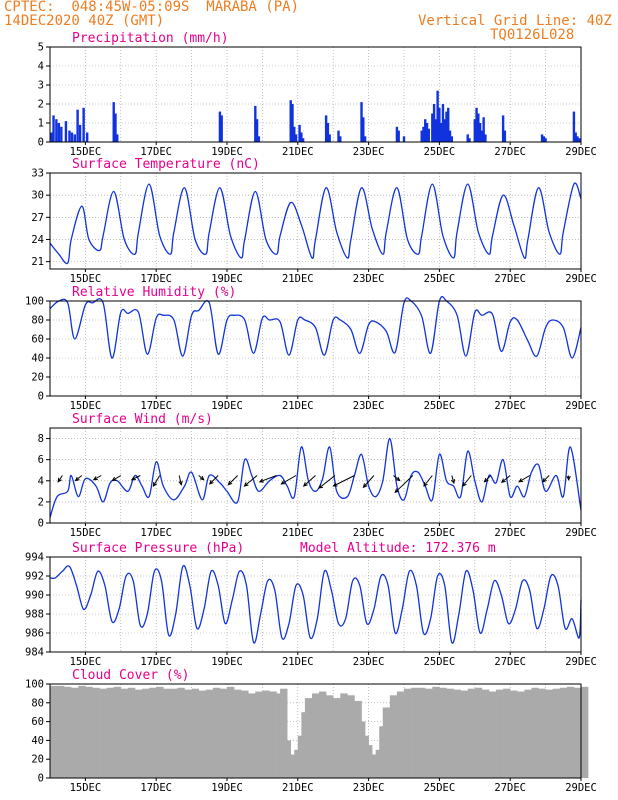 The height and width of the screenshot is (800, 618). What do you see at coordinates (41, 143) in the screenshot?
I see `y-tick-label: 0` at bounding box center [41, 143].